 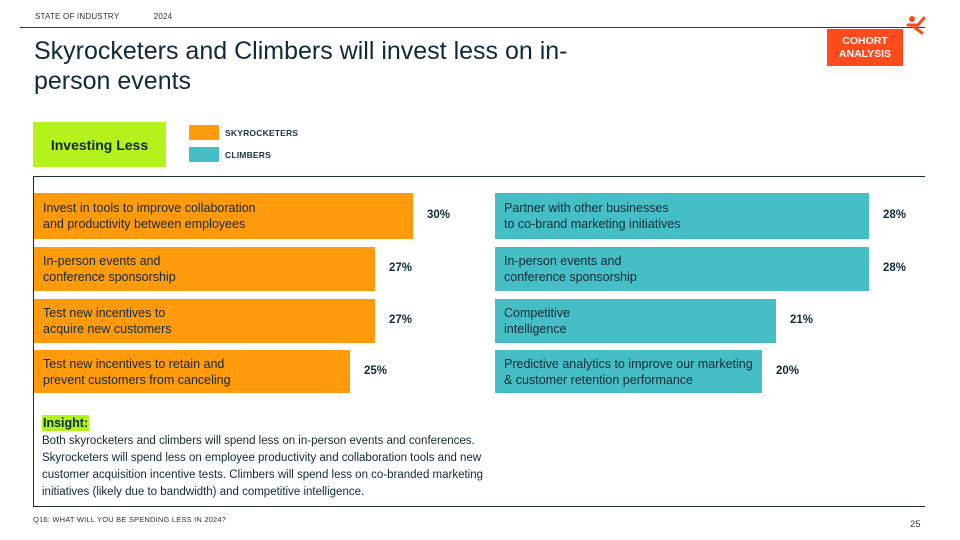 I want to click on value-label-climbers-4: 20%, so click(x=788, y=370).